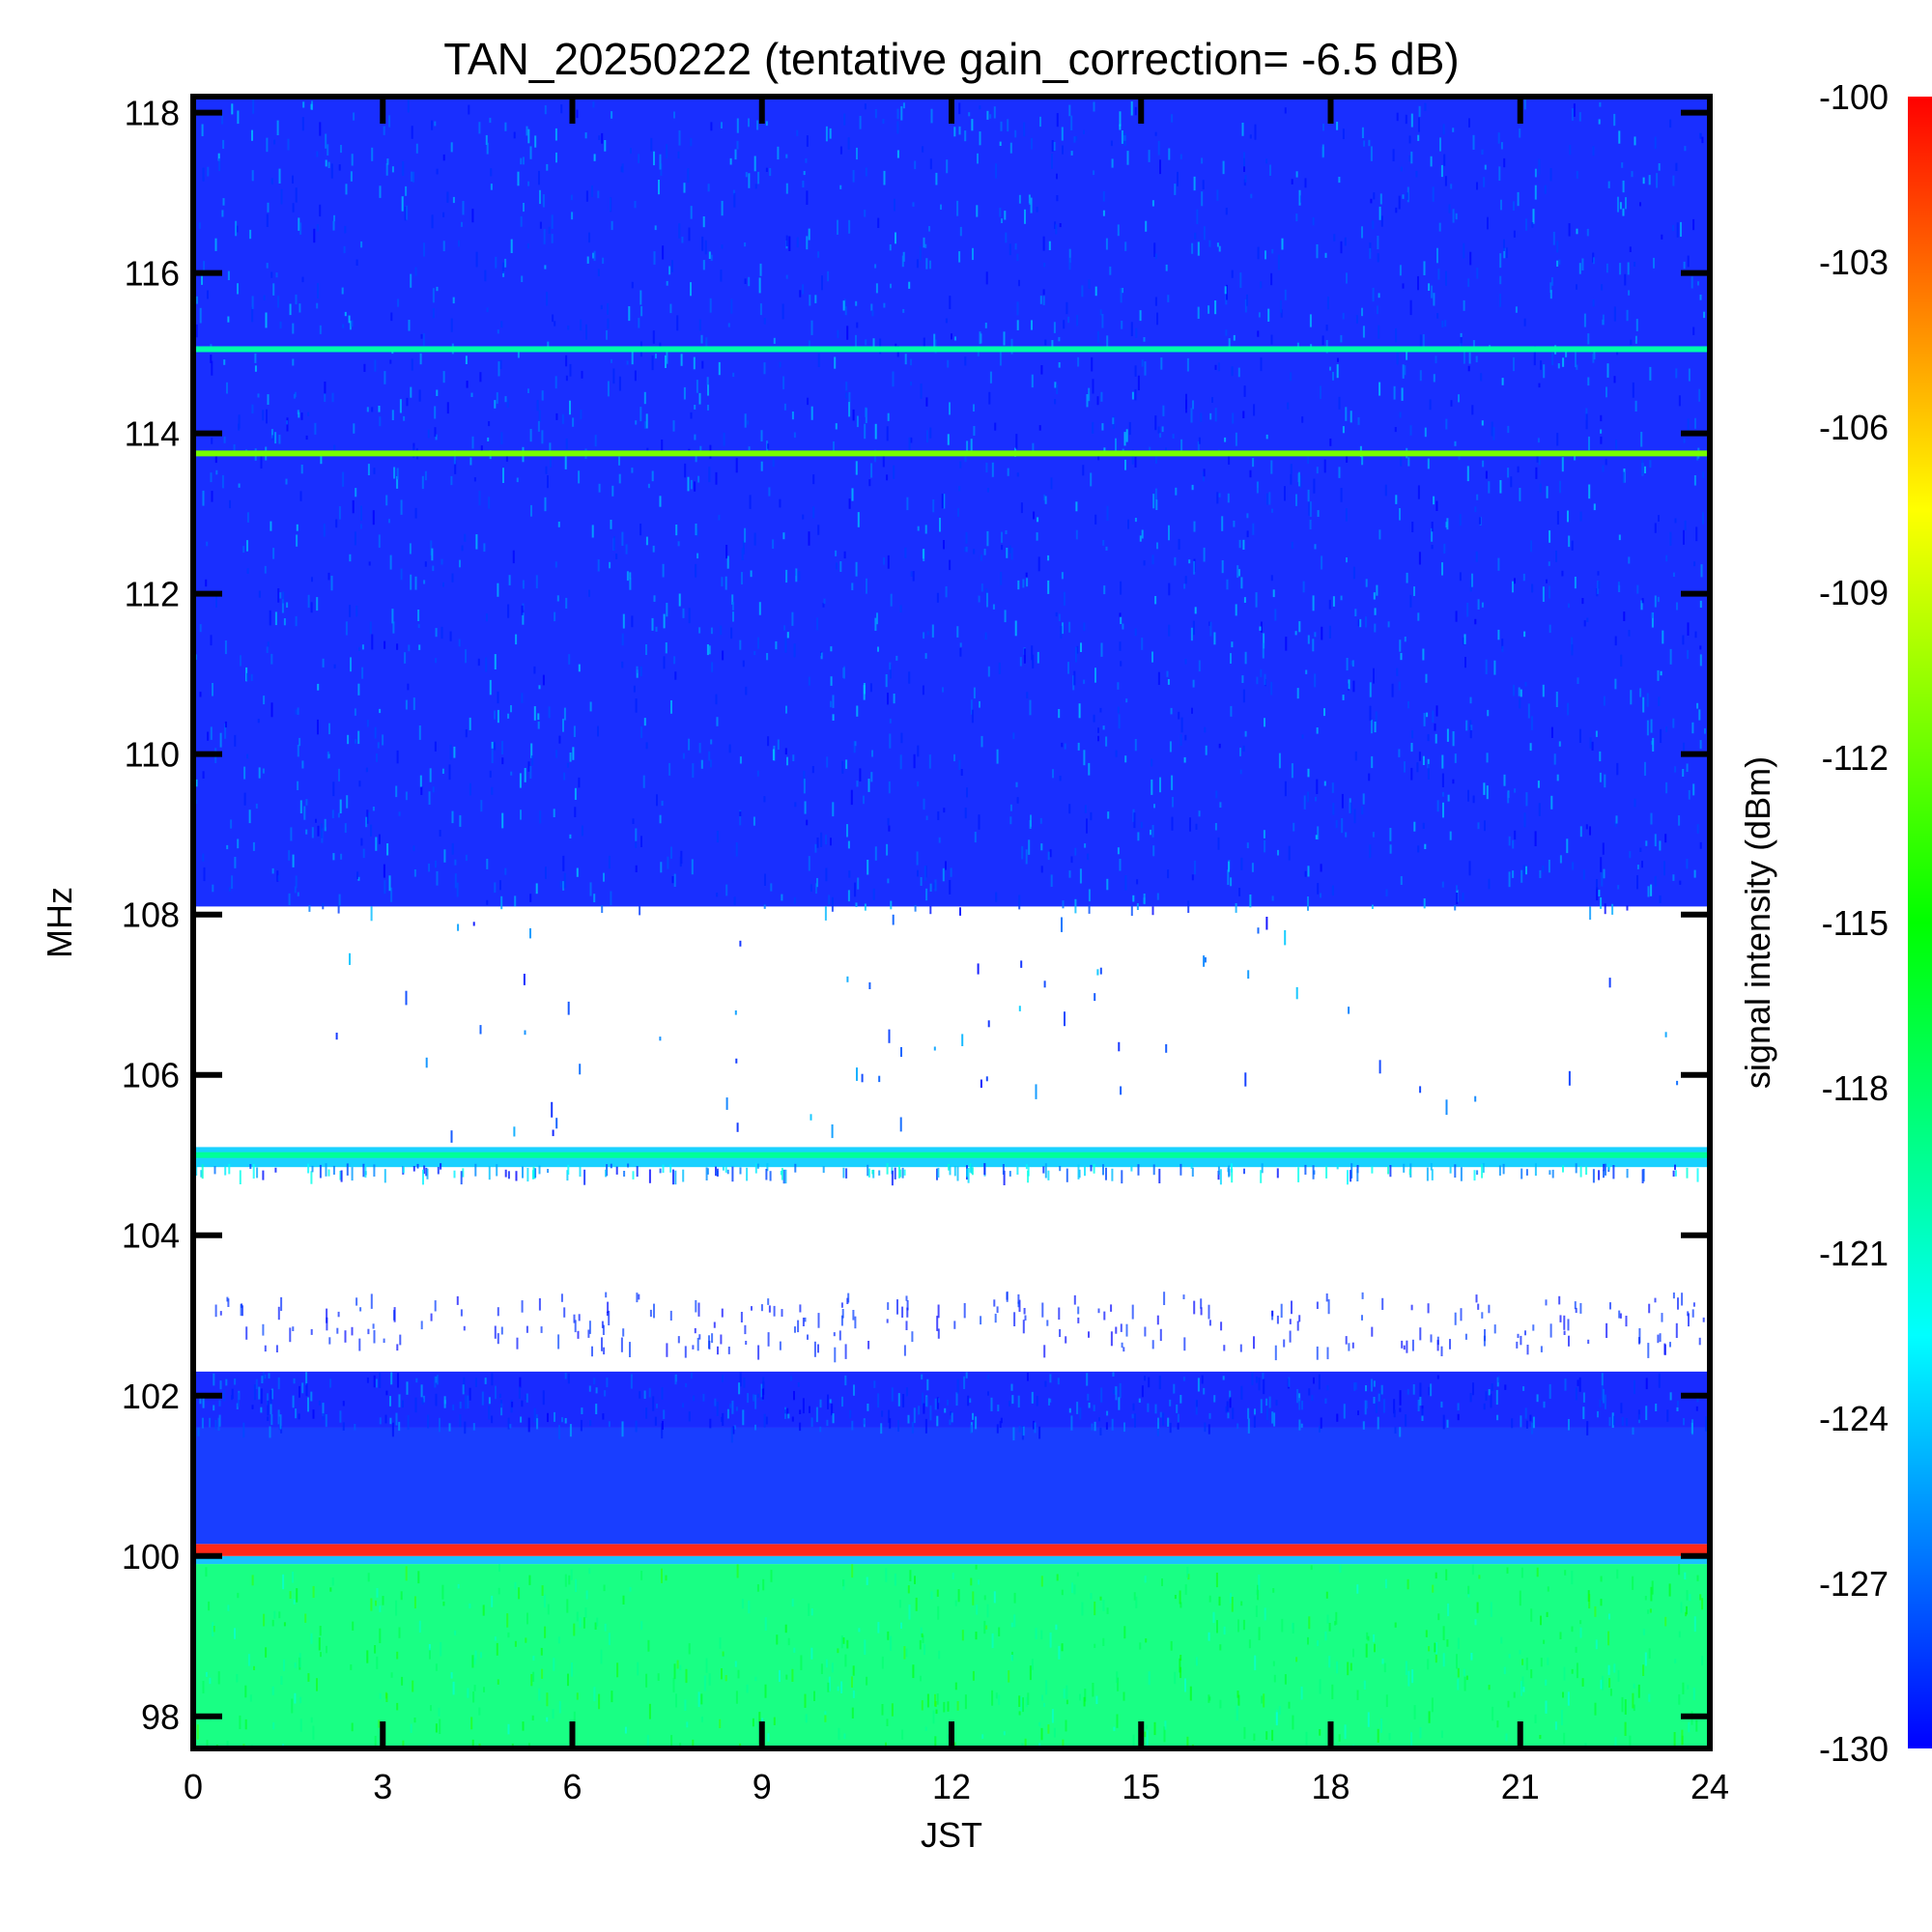  Describe the element at coordinates (1855, 758) in the screenshot. I see `colorbar-tick-label: -112` at that location.